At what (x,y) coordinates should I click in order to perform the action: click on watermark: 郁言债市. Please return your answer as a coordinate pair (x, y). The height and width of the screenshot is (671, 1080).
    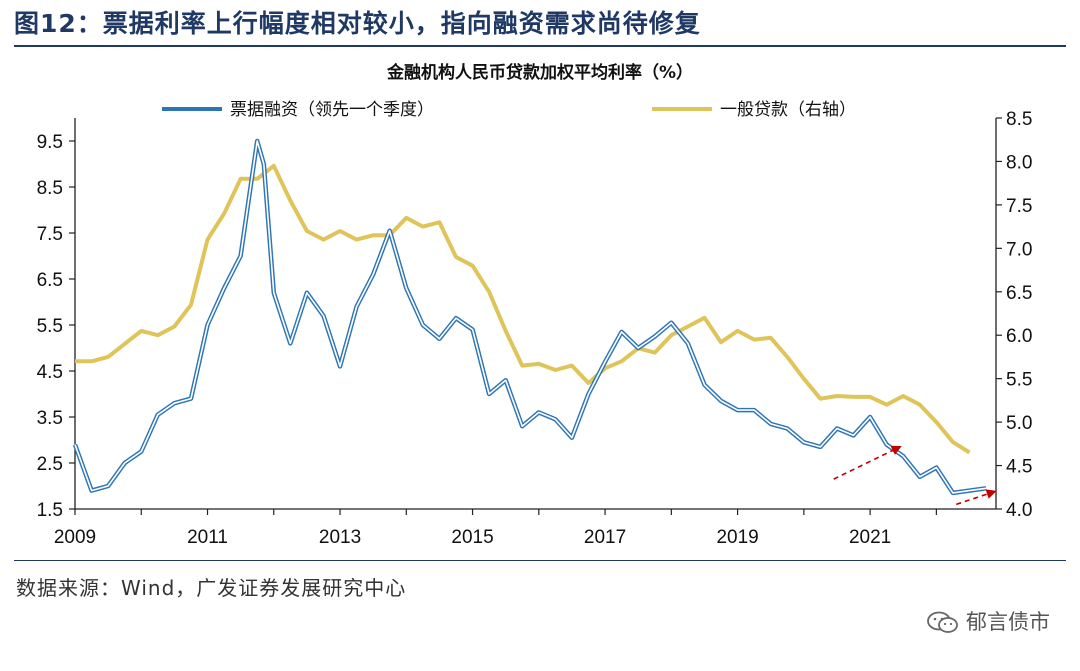
    Looking at the image, I should click on (988, 621).